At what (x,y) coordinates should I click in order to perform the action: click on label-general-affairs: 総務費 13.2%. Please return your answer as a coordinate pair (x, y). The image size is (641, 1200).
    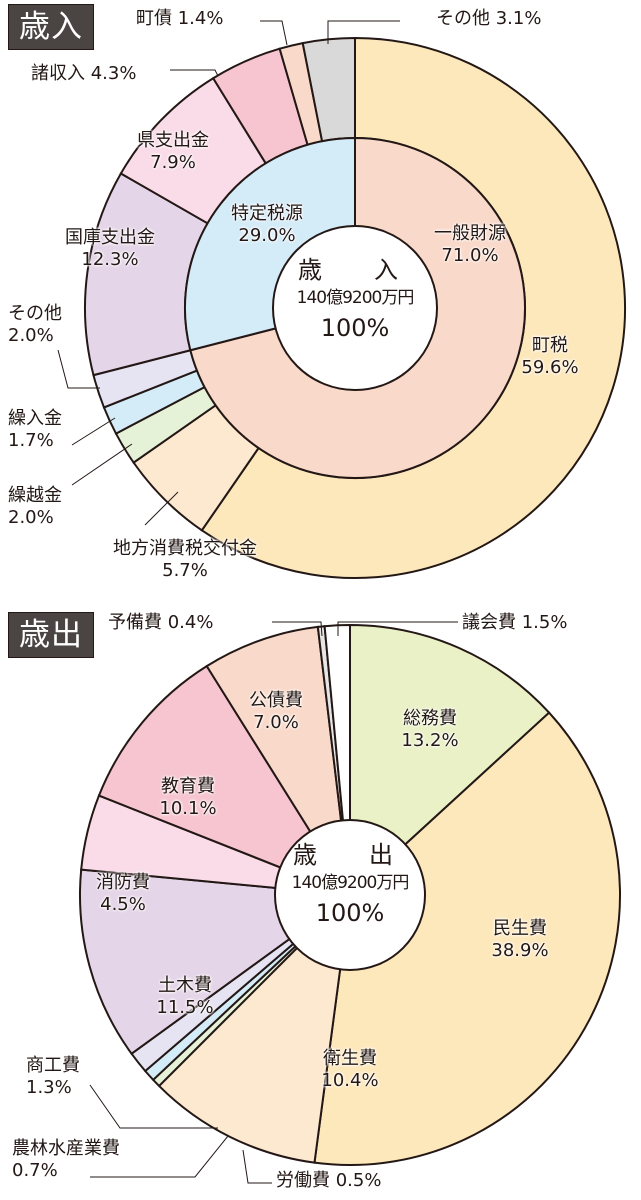
    Looking at the image, I should click on (430, 730).